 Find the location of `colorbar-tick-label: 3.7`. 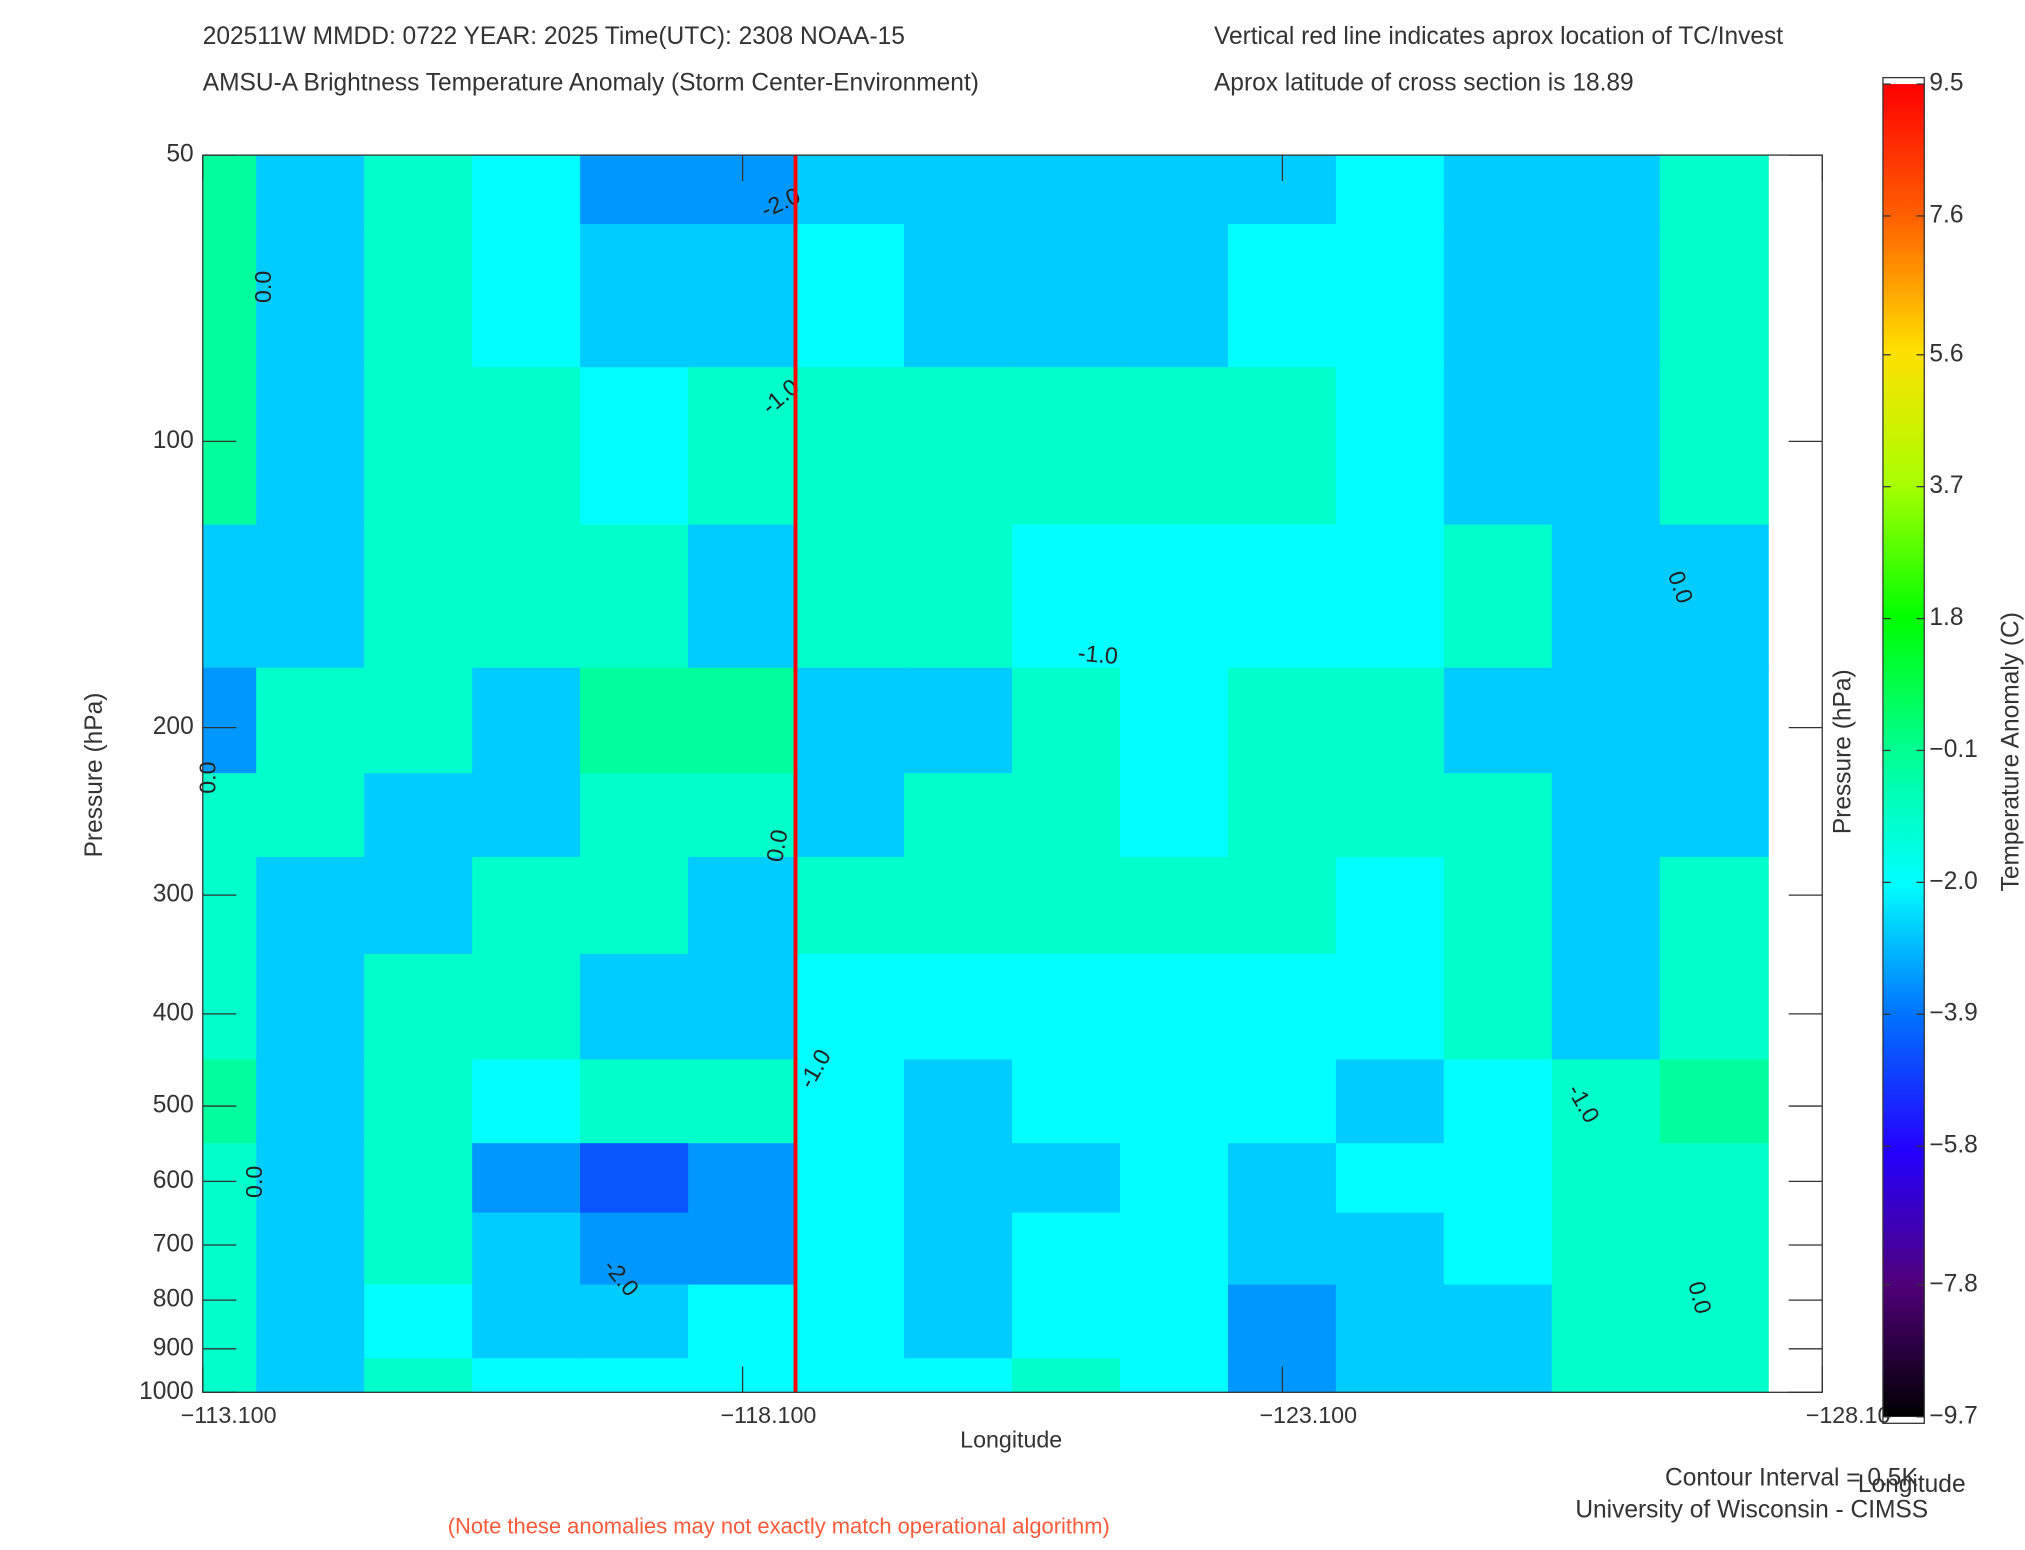

colorbar-tick-label: 3.7 is located at coordinates (1946, 485).